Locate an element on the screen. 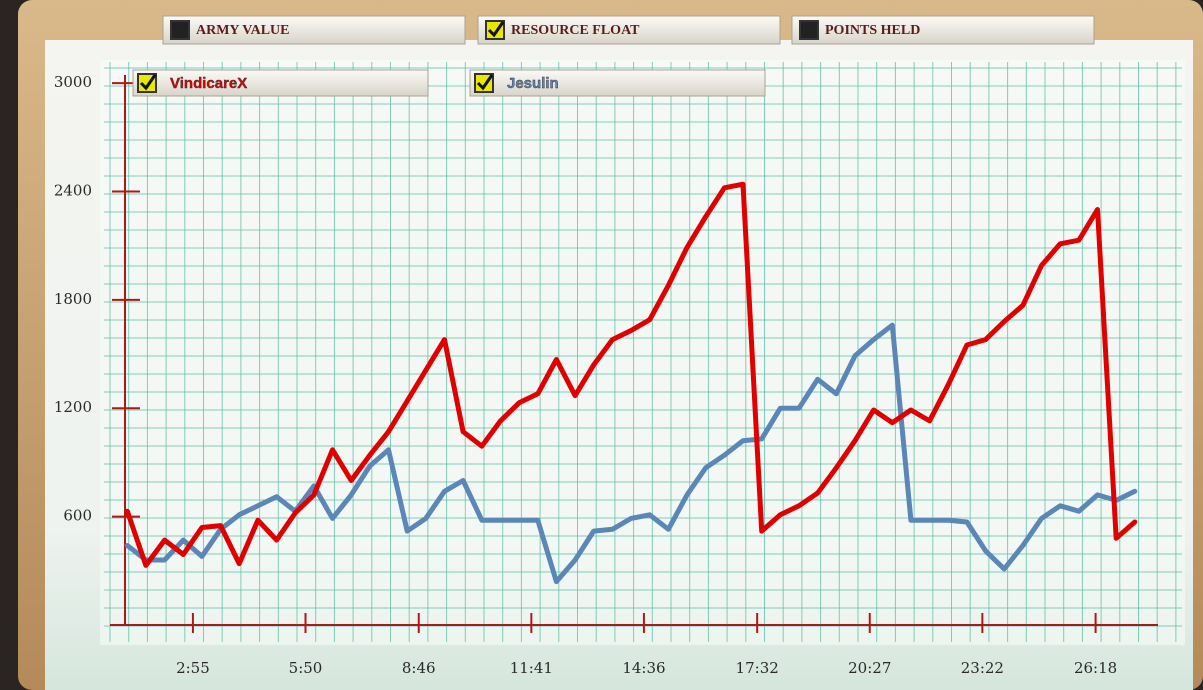 This screenshot has height=690, width=1203. y-tick-label: 1200 is located at coordinates (73, 407).